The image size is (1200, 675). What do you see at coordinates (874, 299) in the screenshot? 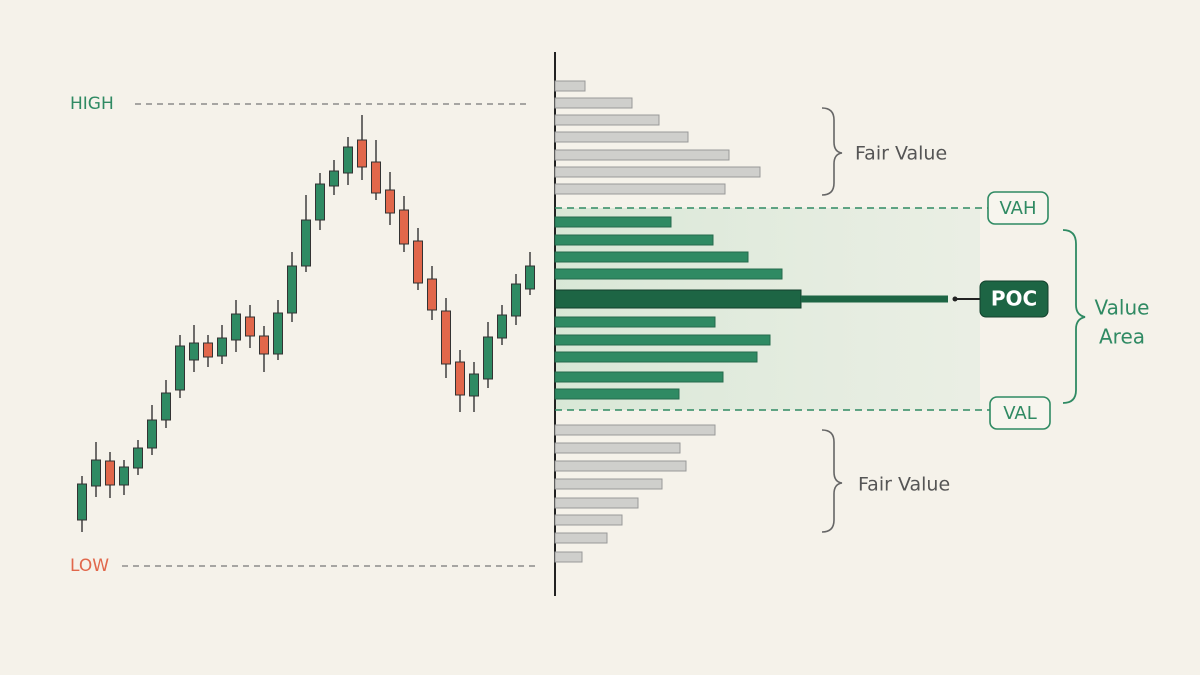
I see `poc-extension` at bounding box center [874, 299].